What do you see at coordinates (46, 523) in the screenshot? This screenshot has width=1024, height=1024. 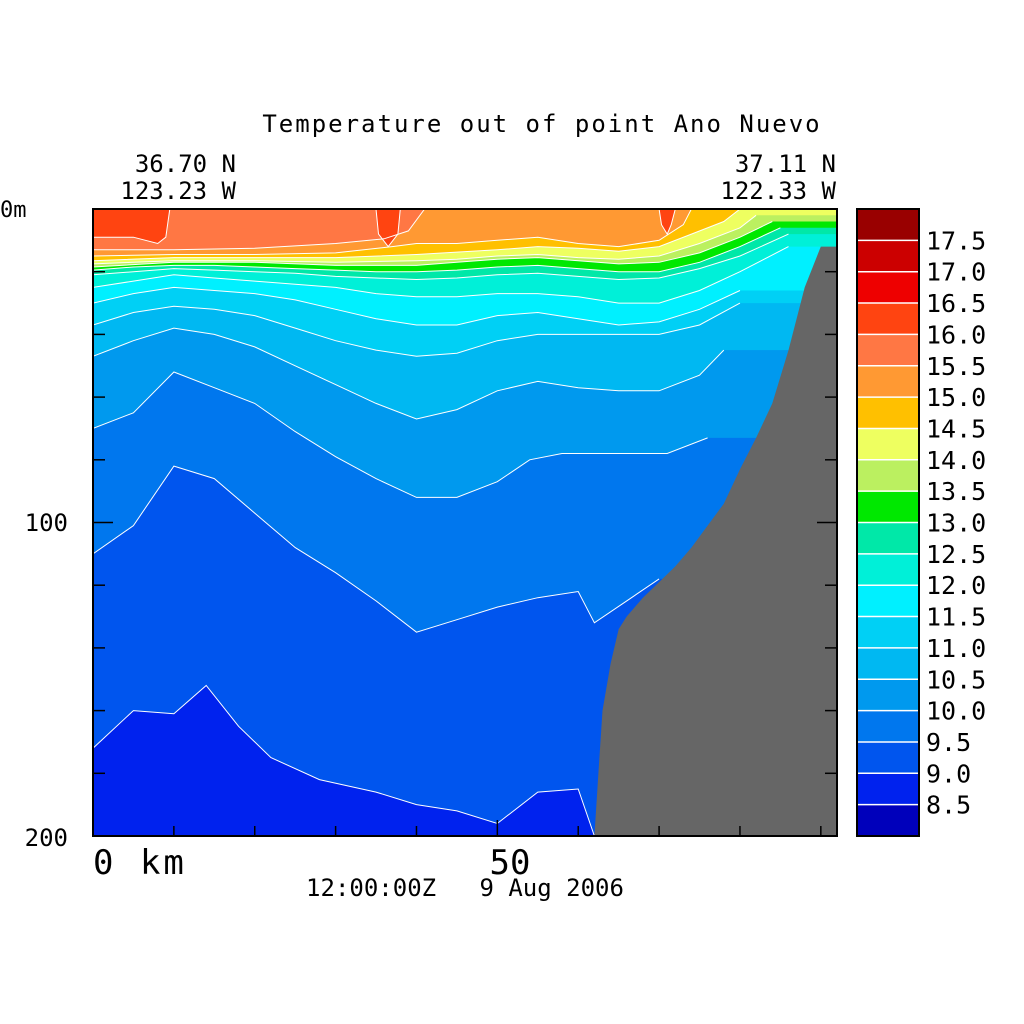 I see `y-tick-label-100: 100` at bounding box center [46, 523].